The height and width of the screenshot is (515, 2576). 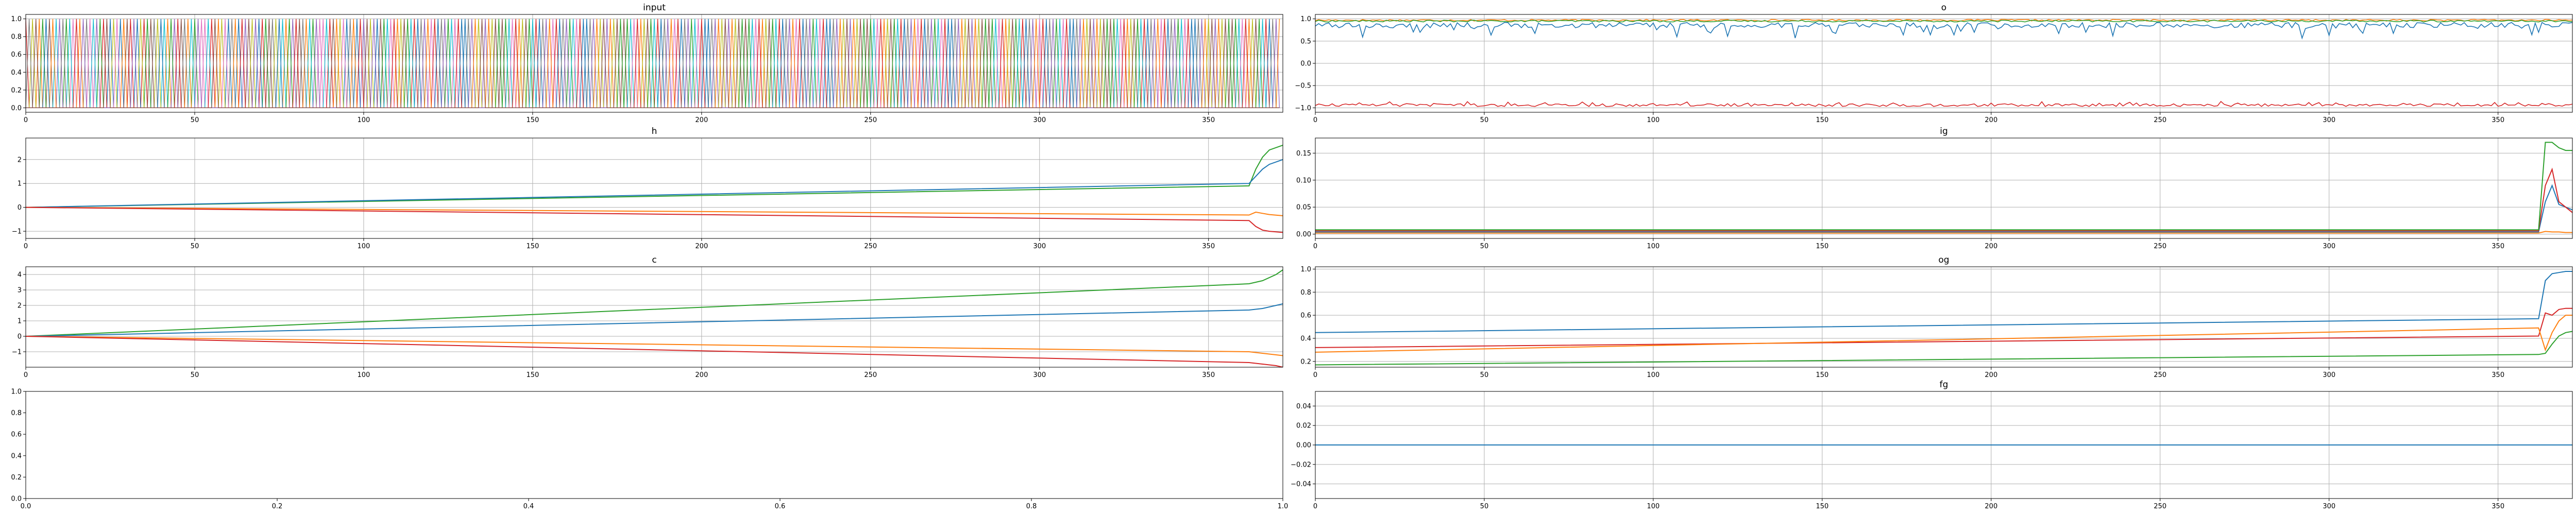 I want to click on x-tick-label: 0.2, so click(x=277, y=507).